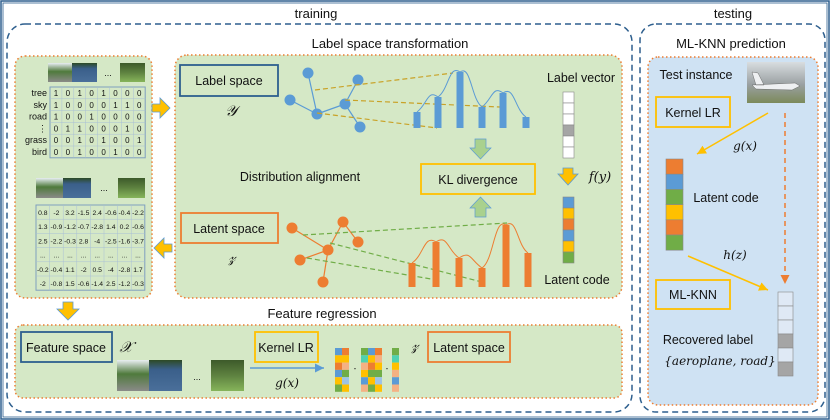  What do you see at coordinates (57, 284) in the screenshot?
I see `matrix-cell: -0.8` at bounding box center [57, 284].